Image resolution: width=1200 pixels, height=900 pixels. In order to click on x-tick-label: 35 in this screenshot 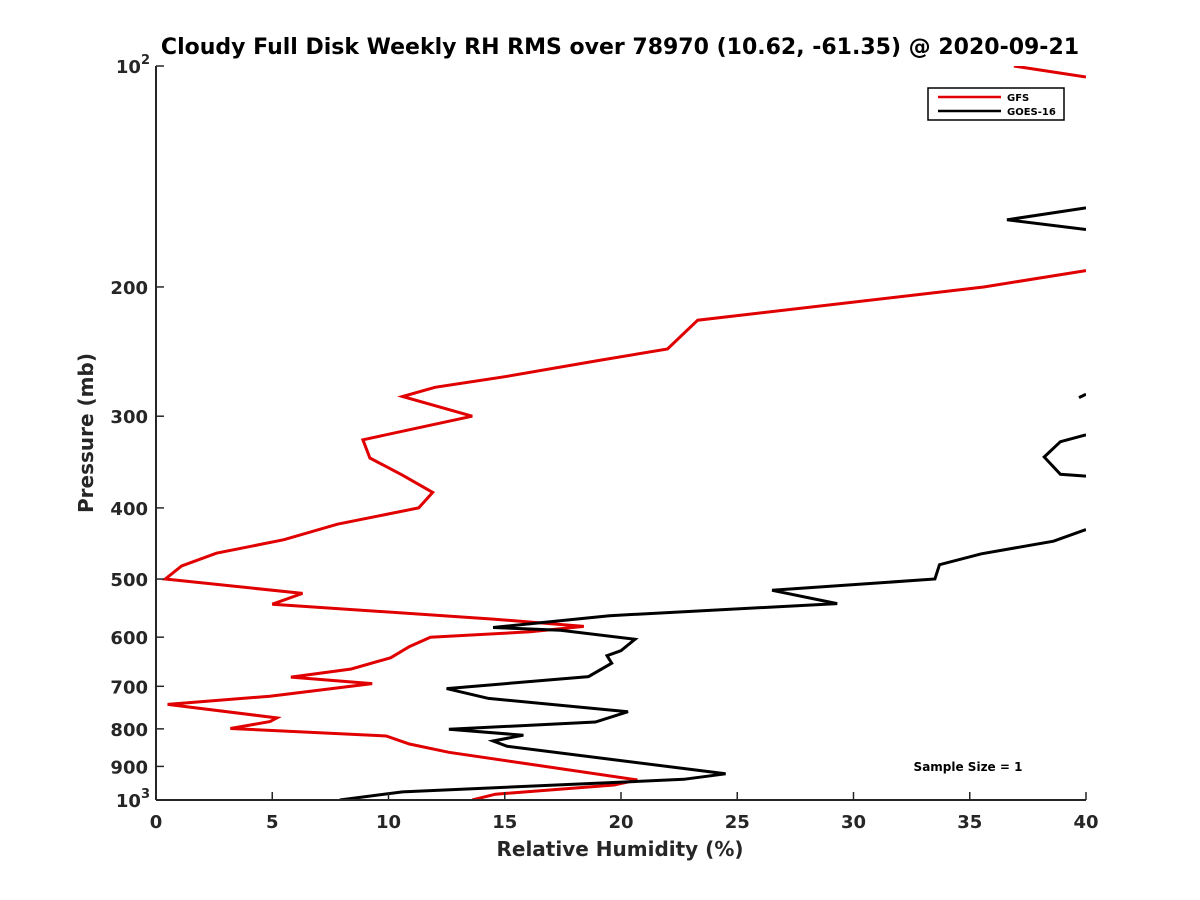, I will do `click(969, 822)`.